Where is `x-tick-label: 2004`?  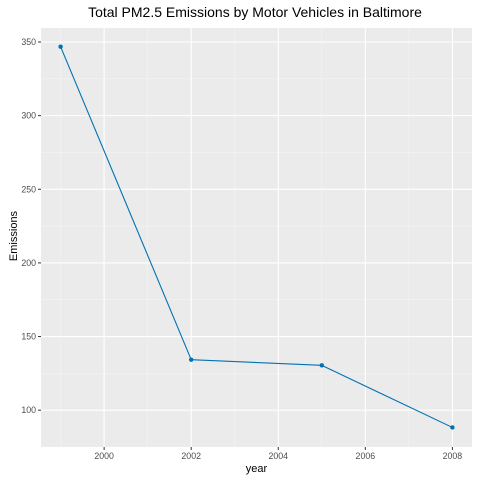 x-tick-label: 2004 is located at coordinates (278, 456).